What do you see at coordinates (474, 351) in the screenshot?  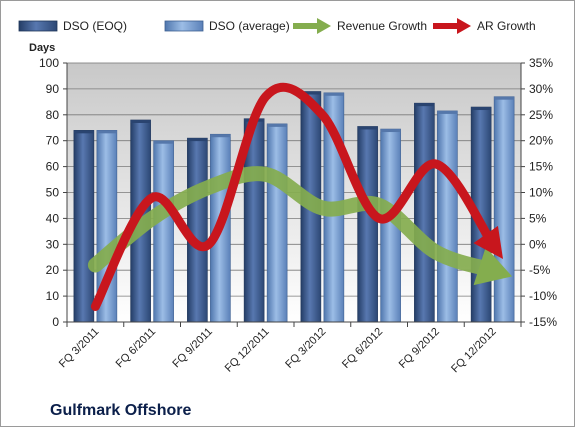 I see `x-tick-label: FQ 12/2012` at bounding box center [474, 351].